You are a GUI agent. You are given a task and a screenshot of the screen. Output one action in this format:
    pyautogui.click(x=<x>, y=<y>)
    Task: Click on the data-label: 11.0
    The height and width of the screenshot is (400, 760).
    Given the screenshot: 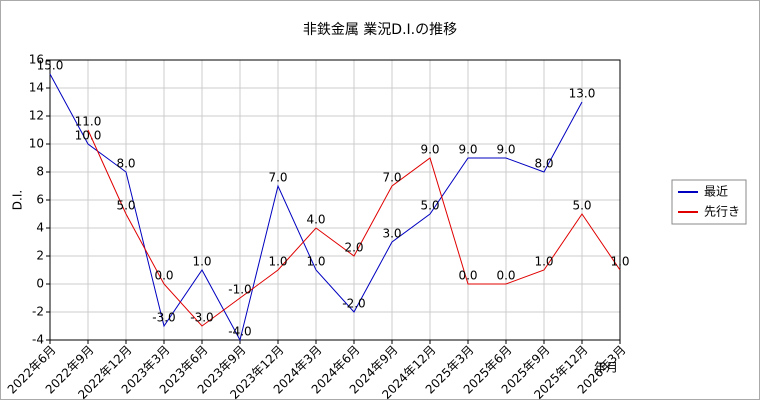 What is the action you would take?
    pyautogui.click(x=88, y=122)
    